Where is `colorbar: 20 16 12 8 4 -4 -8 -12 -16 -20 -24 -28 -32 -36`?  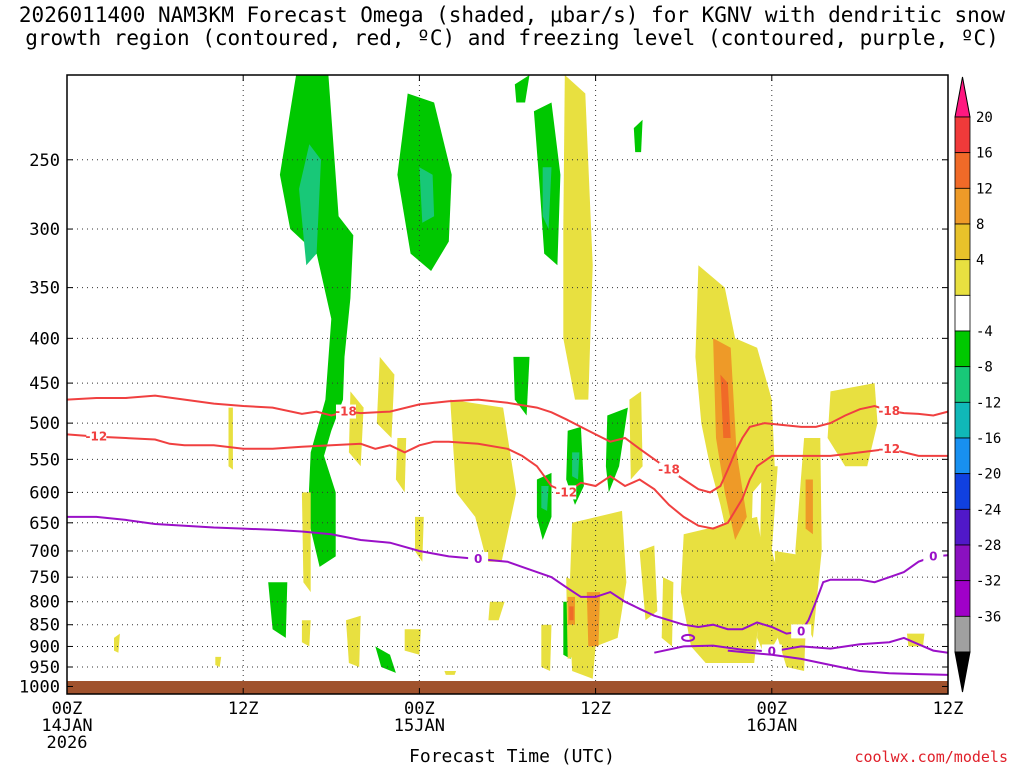
colorbar: 20 16 12 8 4 -4 -8 -12 -16 -20 -24 -28 -32 -36 is located at coordinates (977, 384).